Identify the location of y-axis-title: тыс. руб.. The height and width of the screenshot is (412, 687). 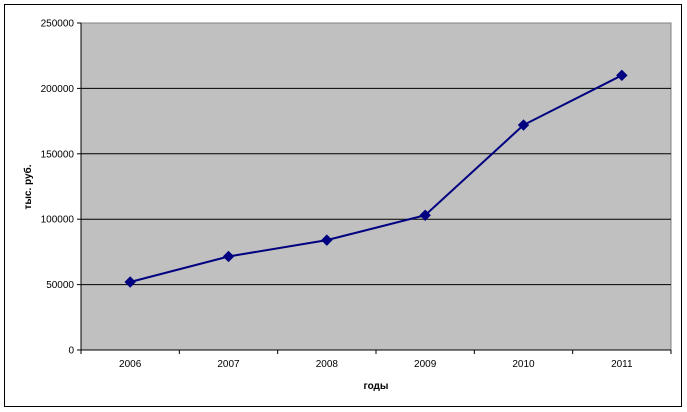
(28, 186).